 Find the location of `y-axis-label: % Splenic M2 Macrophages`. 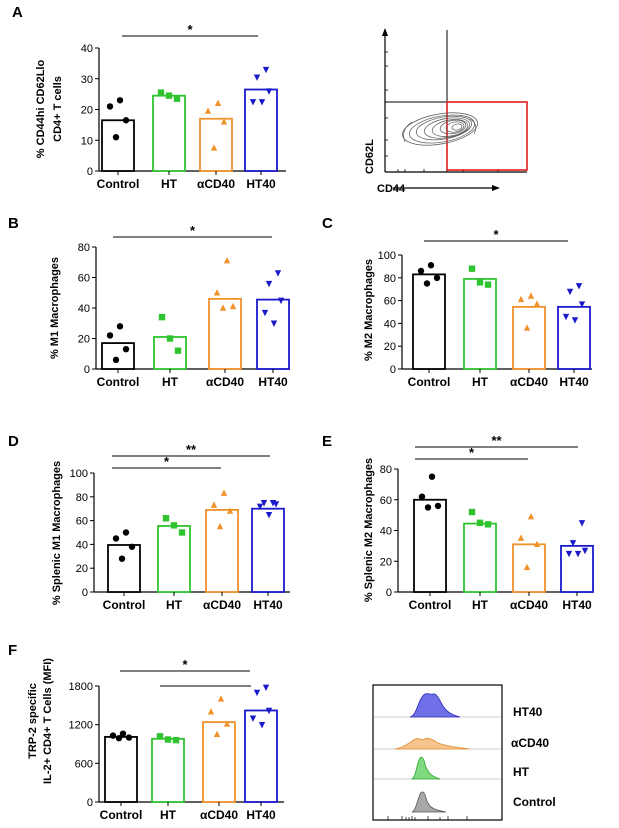

y-axis-label: % Splenic M2 Macrophages is located at coordinates (369, 530).